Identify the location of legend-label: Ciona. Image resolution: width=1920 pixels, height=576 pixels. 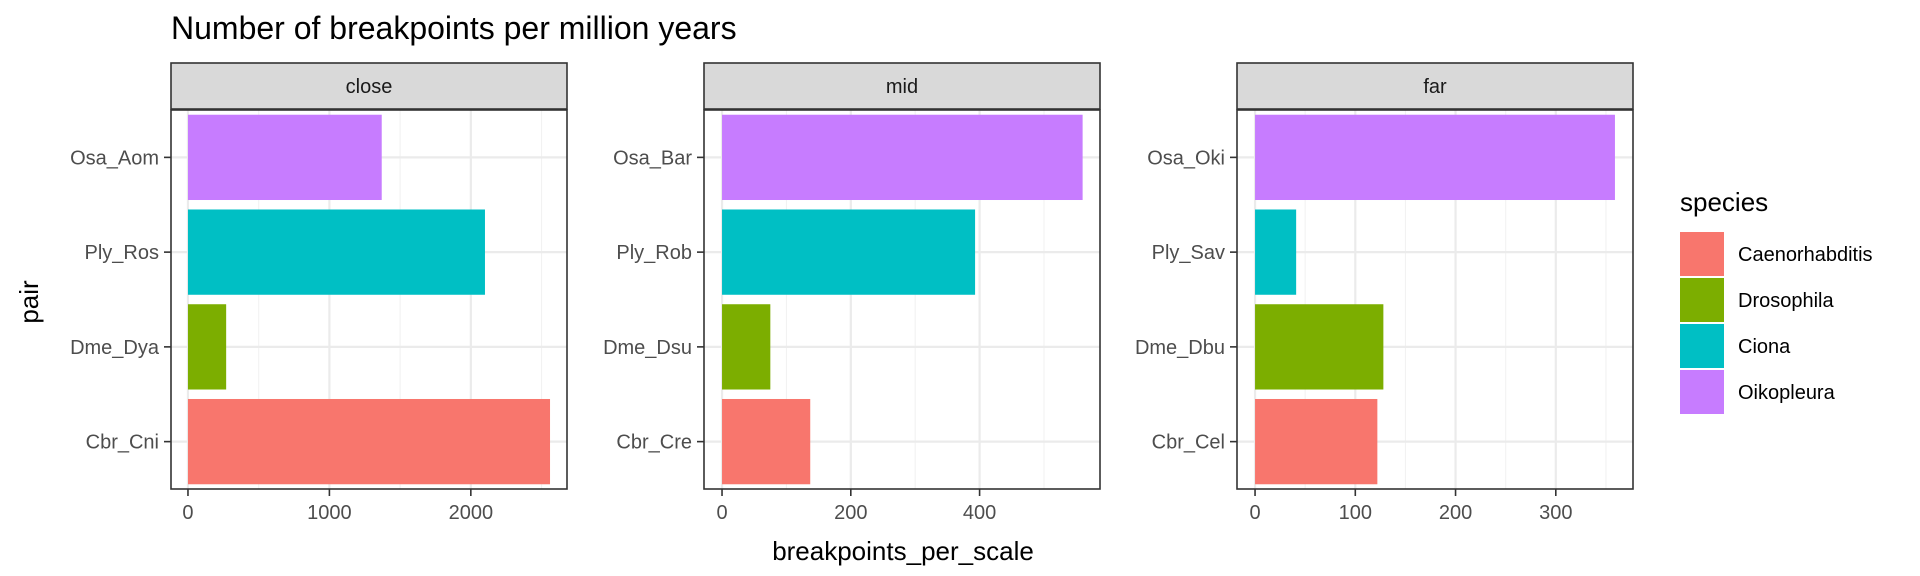
(1764, 347).